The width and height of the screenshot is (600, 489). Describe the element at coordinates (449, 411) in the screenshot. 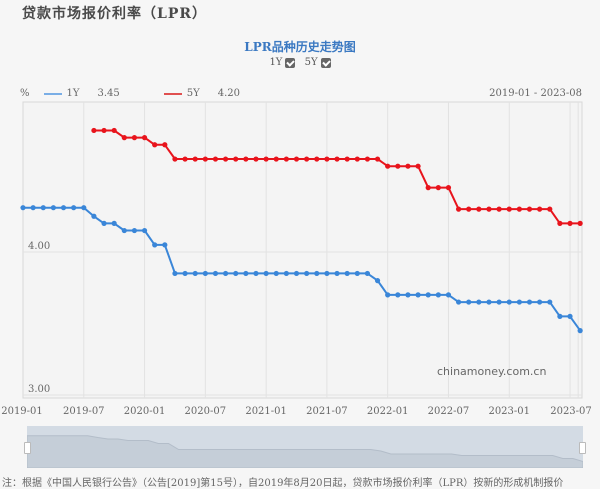

I see `svg-text: 2022-07` at that location.